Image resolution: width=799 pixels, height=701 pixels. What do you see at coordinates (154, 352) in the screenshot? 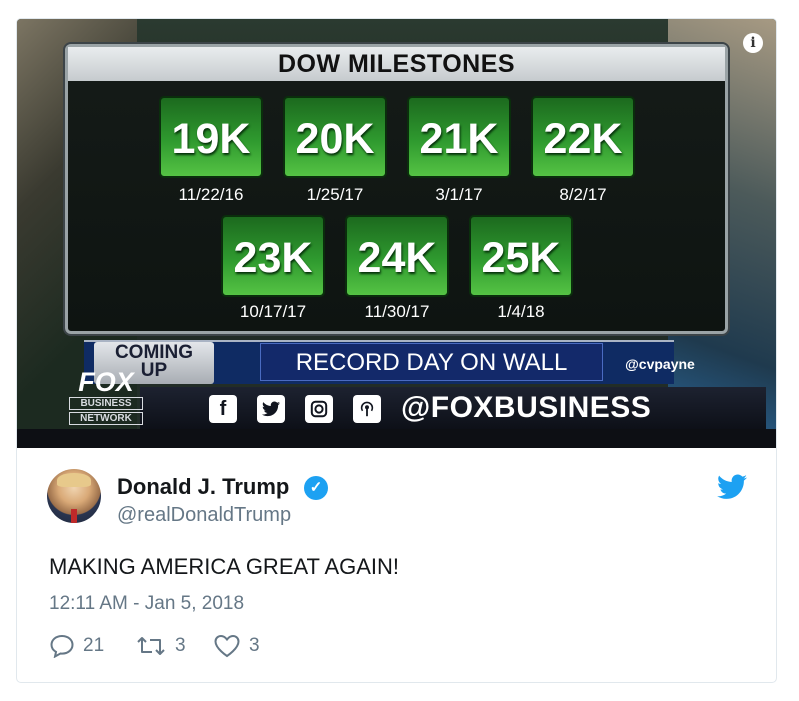
I see `coming-up-line1: COMING` at bounding box center [154, 352].